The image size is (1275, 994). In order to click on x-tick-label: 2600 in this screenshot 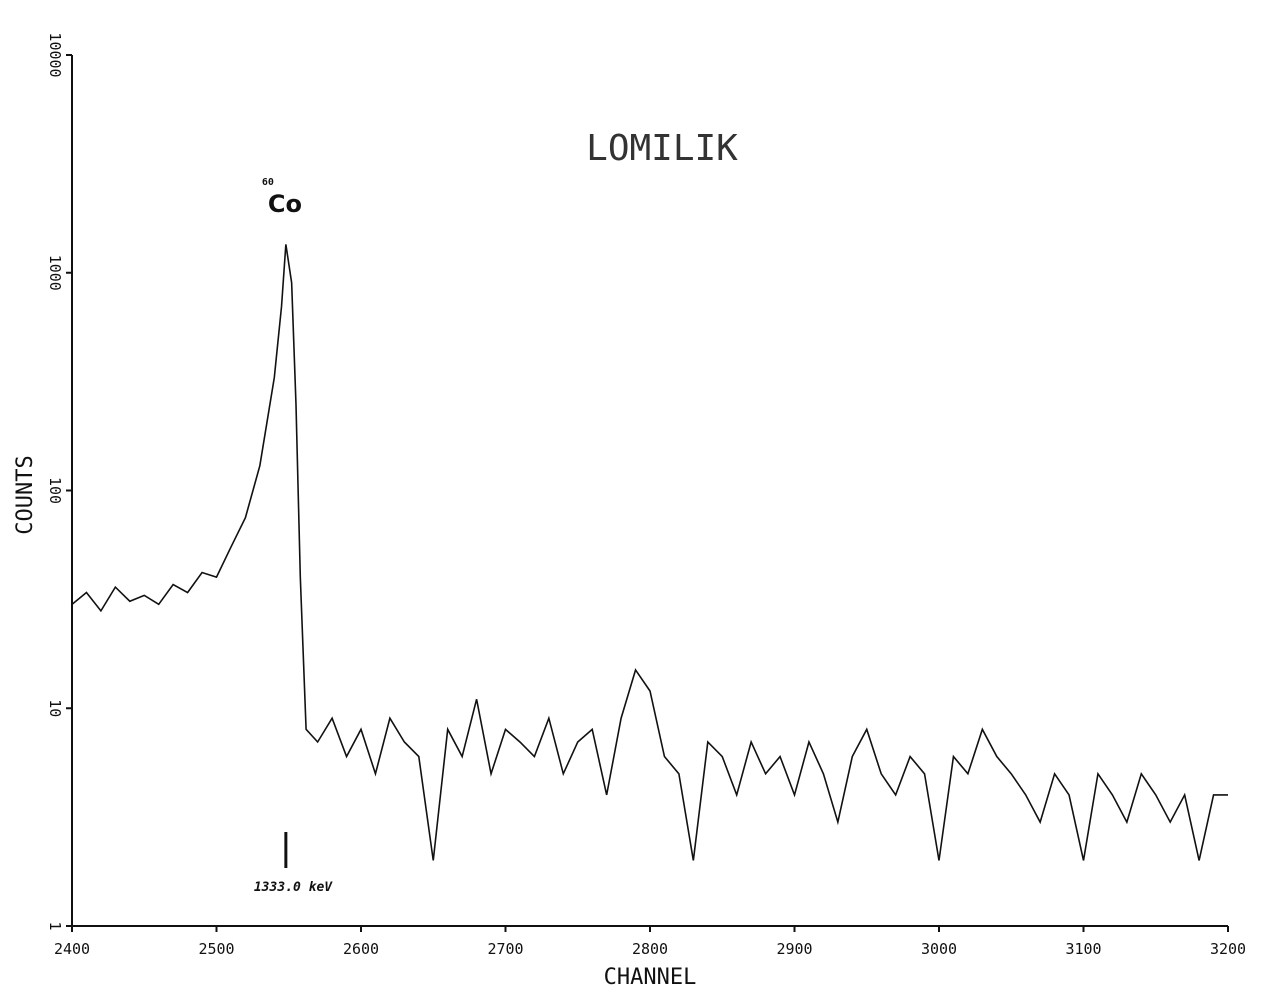, I will do `click(361, 949)`.